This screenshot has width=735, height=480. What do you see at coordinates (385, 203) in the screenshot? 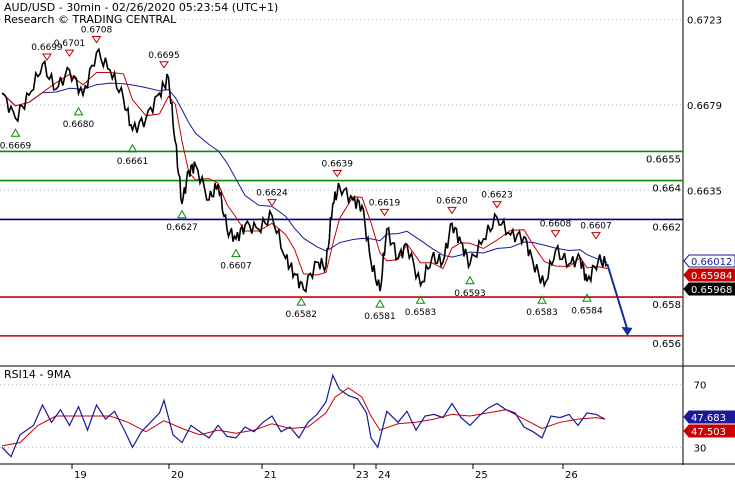
I see `high-label: 0.6619` at bounding box center [385, 203].